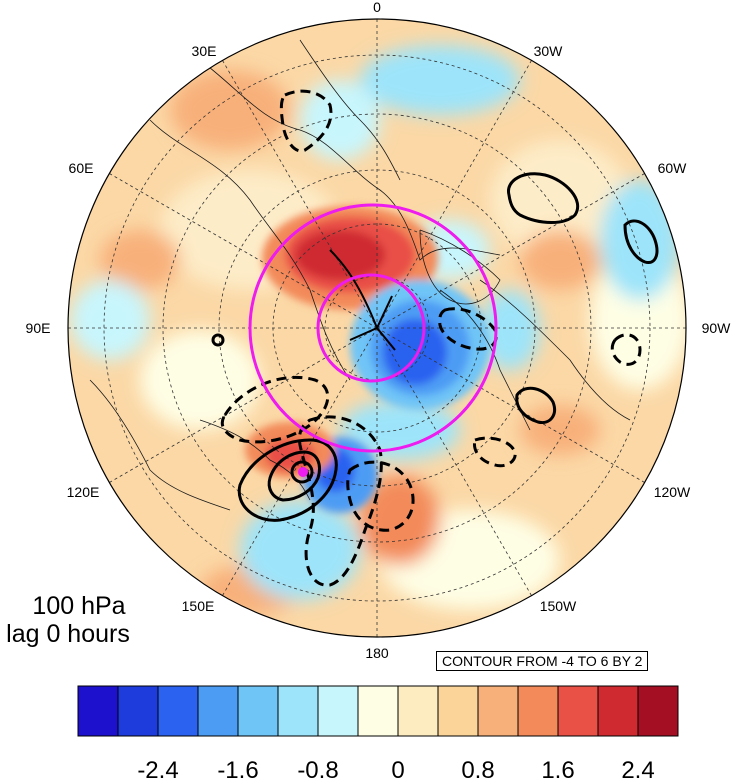  What do you see at coordinates (250, 250) in the screenshot?
I see `coastline-eurasia-inner` at bounding box center [250, 250].